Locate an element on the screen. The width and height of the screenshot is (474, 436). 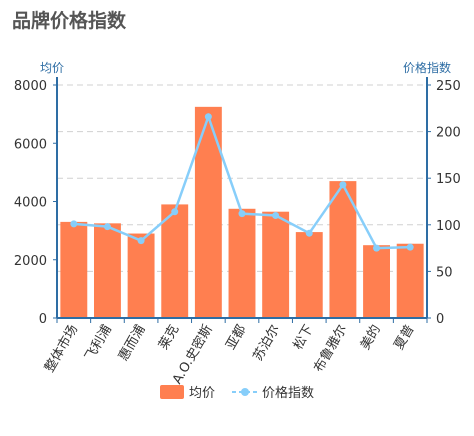
legend: 均价 价格指数 is located at coordinates (237, 393).